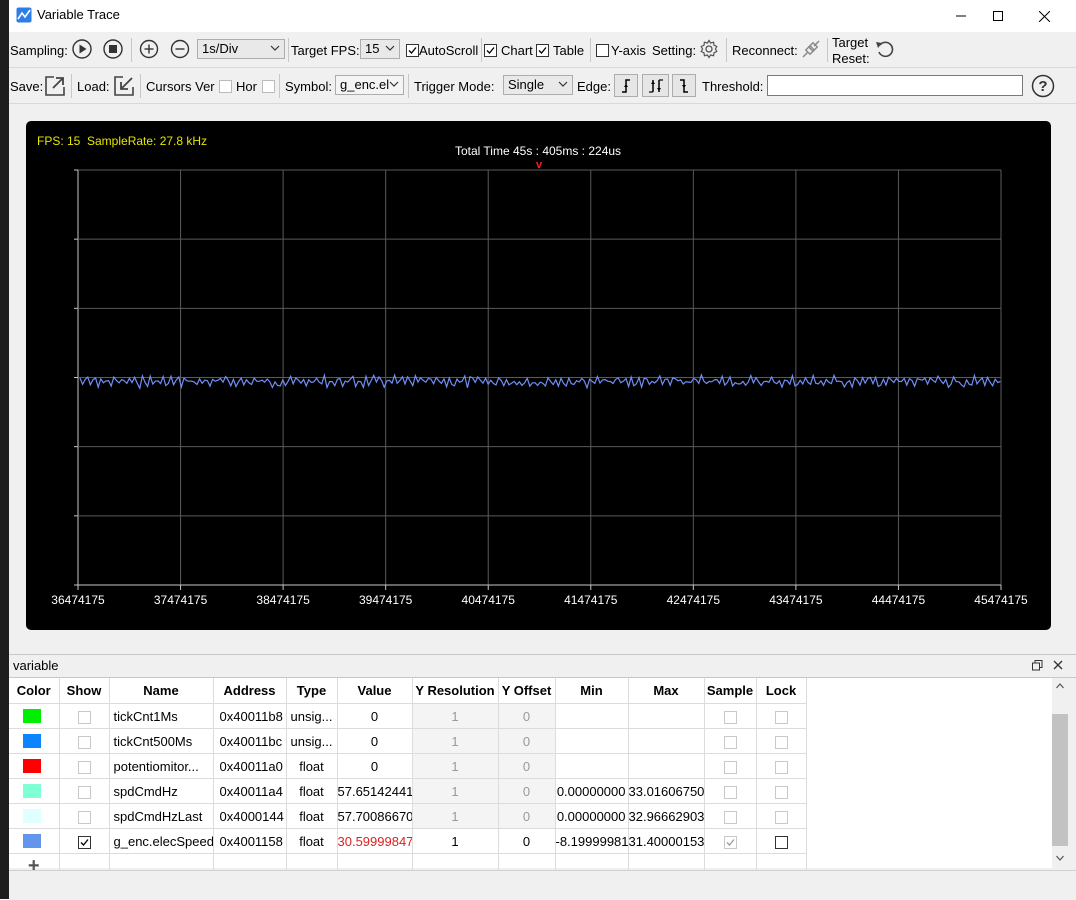 The image size is (1076, 900). What do you see at coordinates (250, 741) in the screenshot?
I see `address-cell: 0x40011bc` at bounding box center [250, 741].